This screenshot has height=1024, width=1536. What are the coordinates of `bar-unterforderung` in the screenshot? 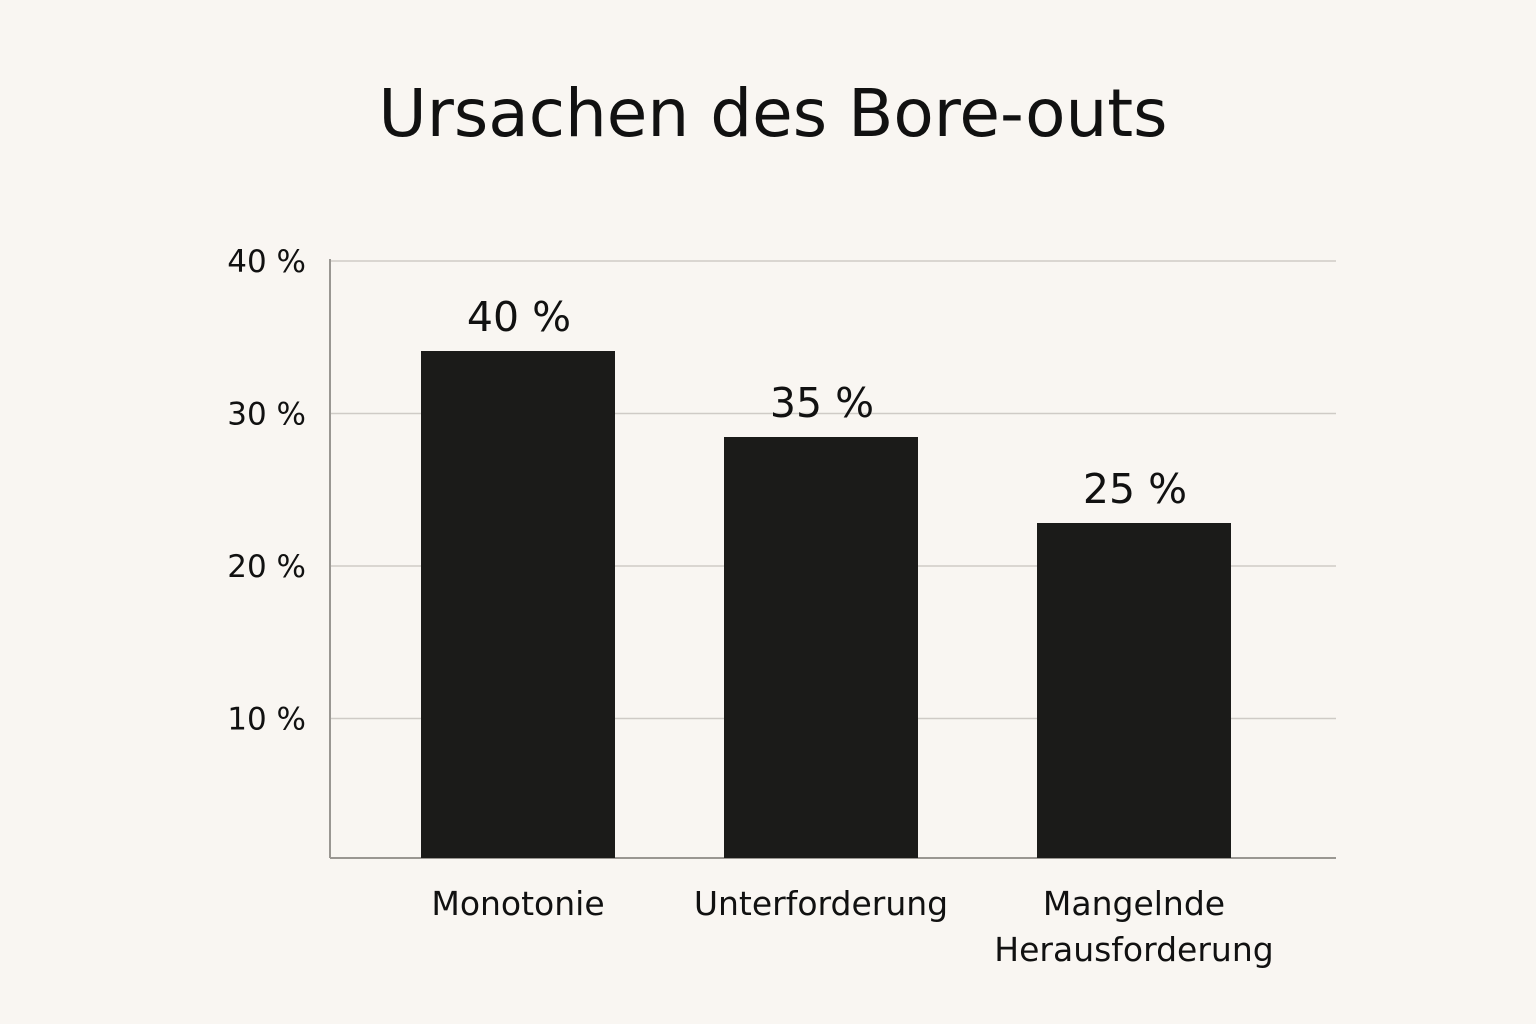 It's located at (821, 647).